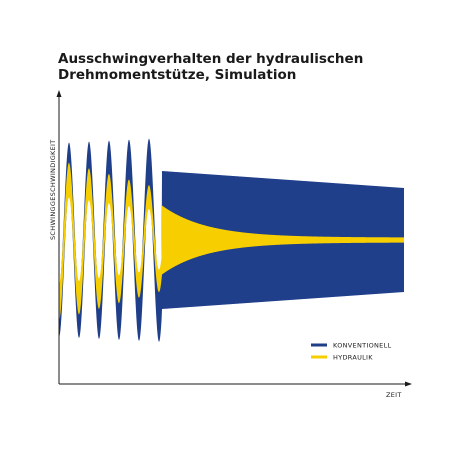  Describe the element at coordinates (59, 93) in the screenshot. I see `y-axis-arrow` at that location.